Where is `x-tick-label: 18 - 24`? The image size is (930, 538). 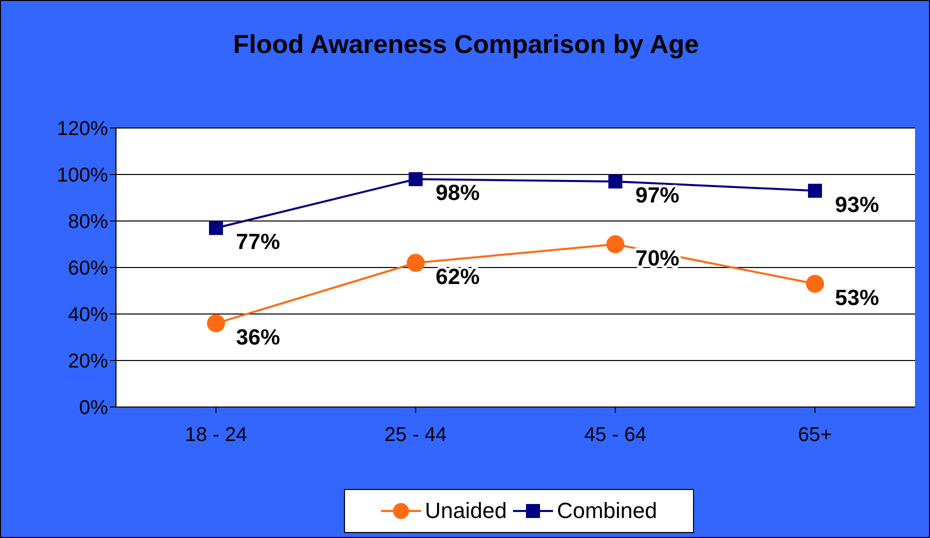 x-tick-label: 18 - 24 is located at coordinates (216, 435).